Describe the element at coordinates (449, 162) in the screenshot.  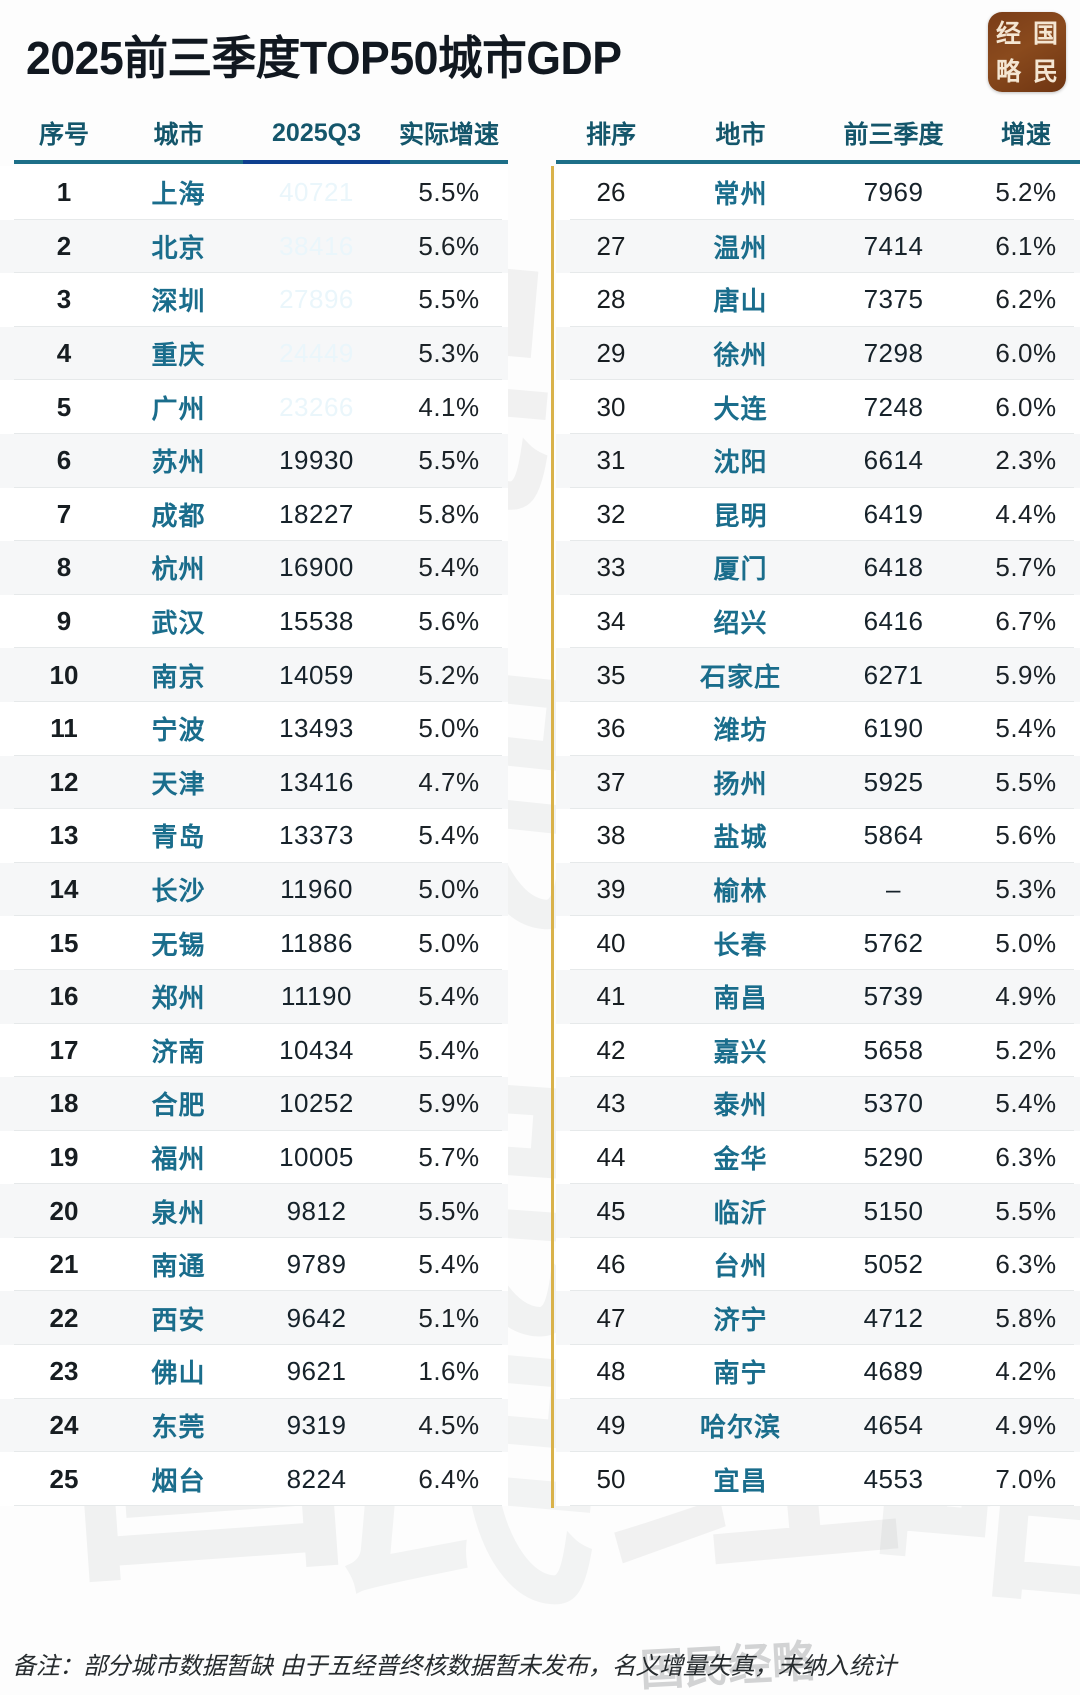
I see `header-rule-left-tail` at that location.